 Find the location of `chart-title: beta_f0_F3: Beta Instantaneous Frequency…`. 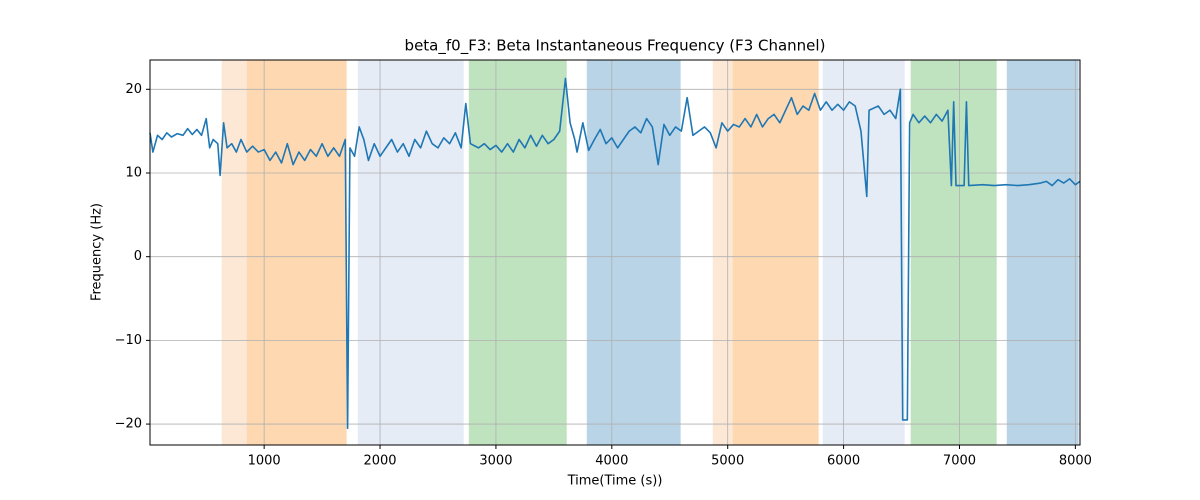

chart-title: beta_f0_F3: Beta Instantaneous Frequency… is located at coordinates (615, 46).